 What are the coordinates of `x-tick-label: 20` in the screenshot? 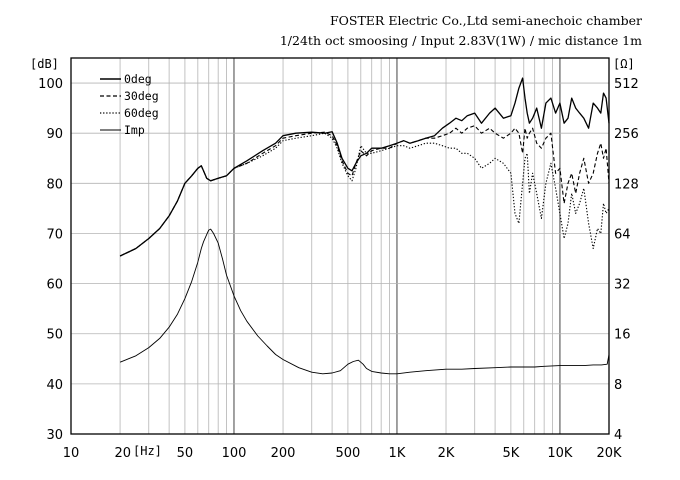 It's located at (123, 453).